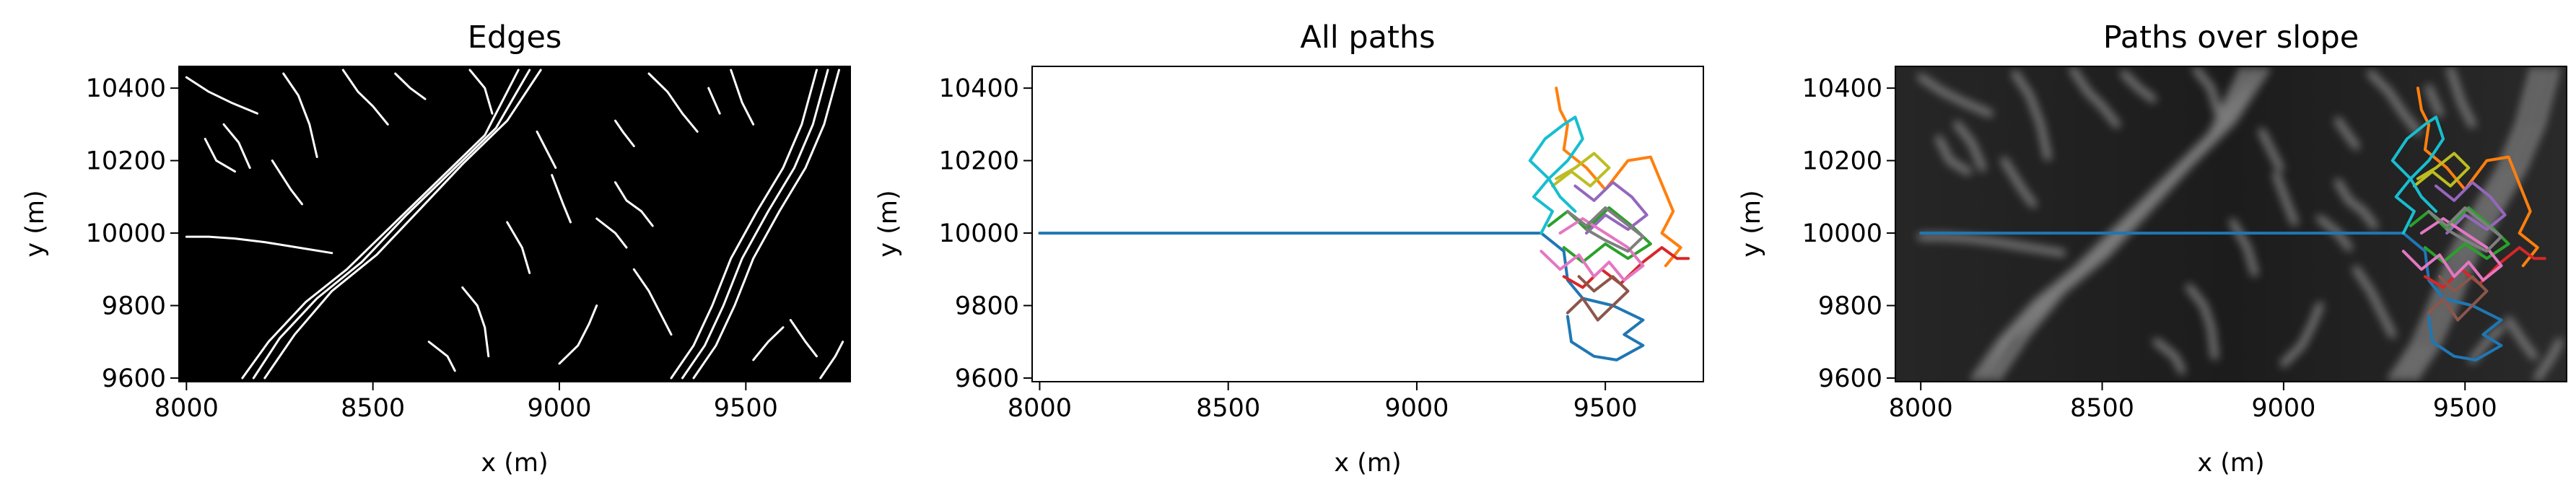  What do you see at coordinates (2231, 37) in the screenshot?
I see `panel-title: Paths over slope` at bounding box center [2231, 37].